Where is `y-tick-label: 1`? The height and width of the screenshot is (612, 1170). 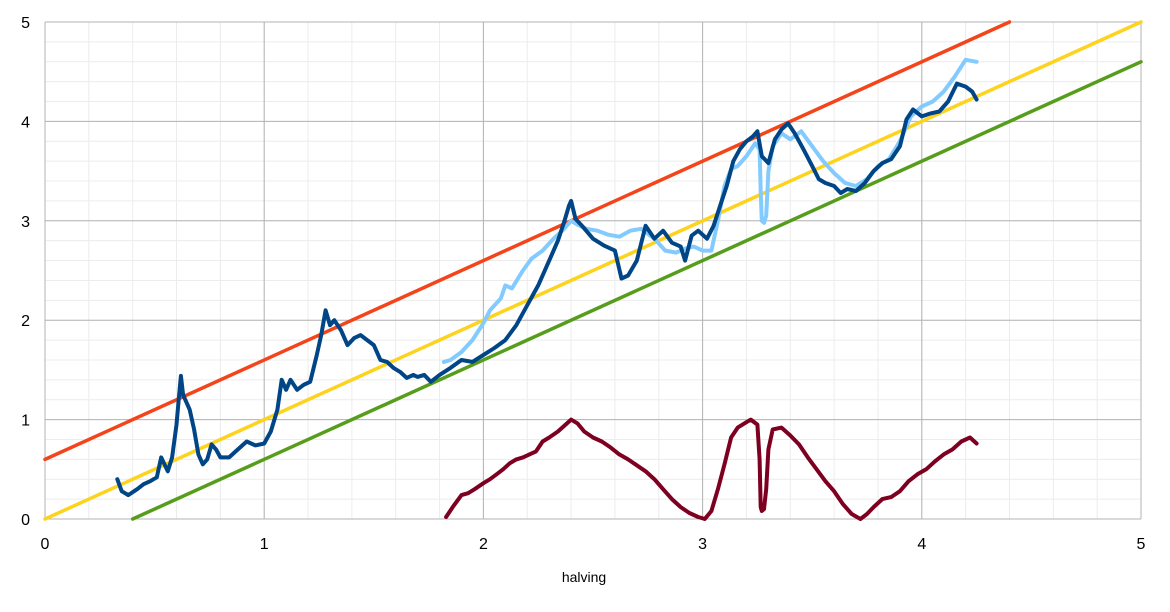 y-tick-label: 1 is located at coordinates (25, 421).